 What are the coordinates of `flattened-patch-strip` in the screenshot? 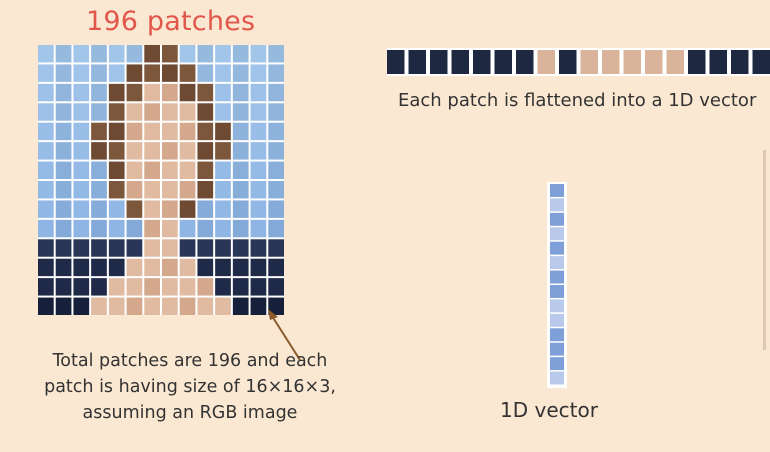 It's located at (578, 62).